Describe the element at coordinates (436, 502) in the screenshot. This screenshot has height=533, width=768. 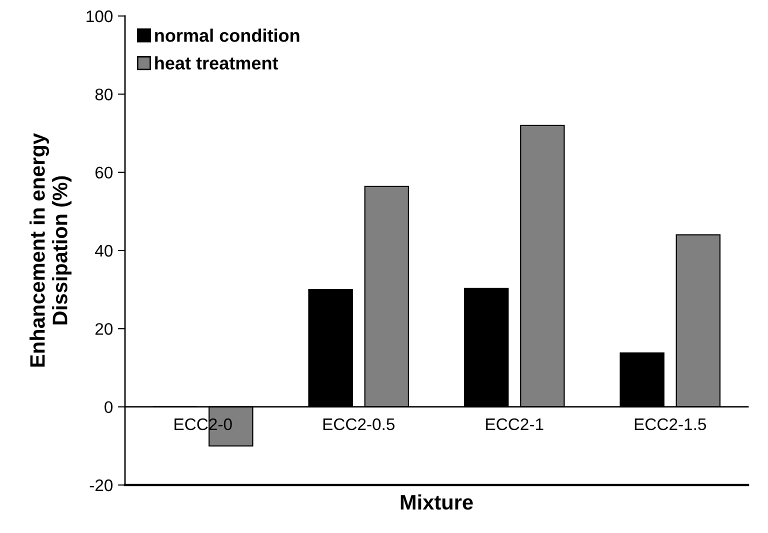
I see `x-axis-title: Mixture` at that location.